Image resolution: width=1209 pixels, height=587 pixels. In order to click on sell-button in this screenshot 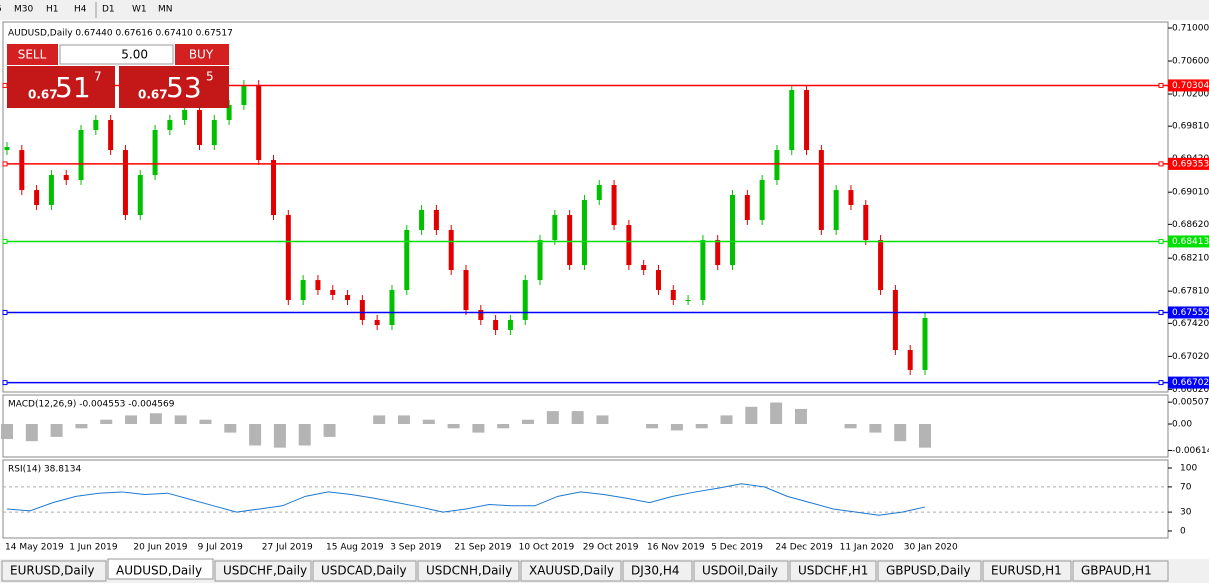, I will do `click(32, 54)`.